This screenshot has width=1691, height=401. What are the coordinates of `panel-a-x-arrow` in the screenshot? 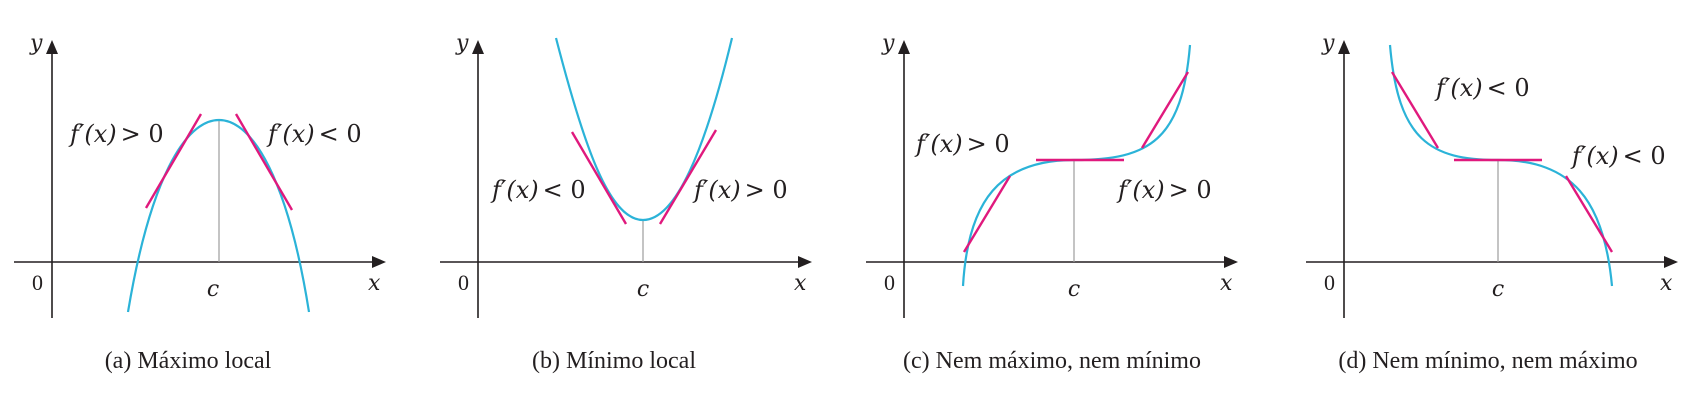 It's located at (379, 262).